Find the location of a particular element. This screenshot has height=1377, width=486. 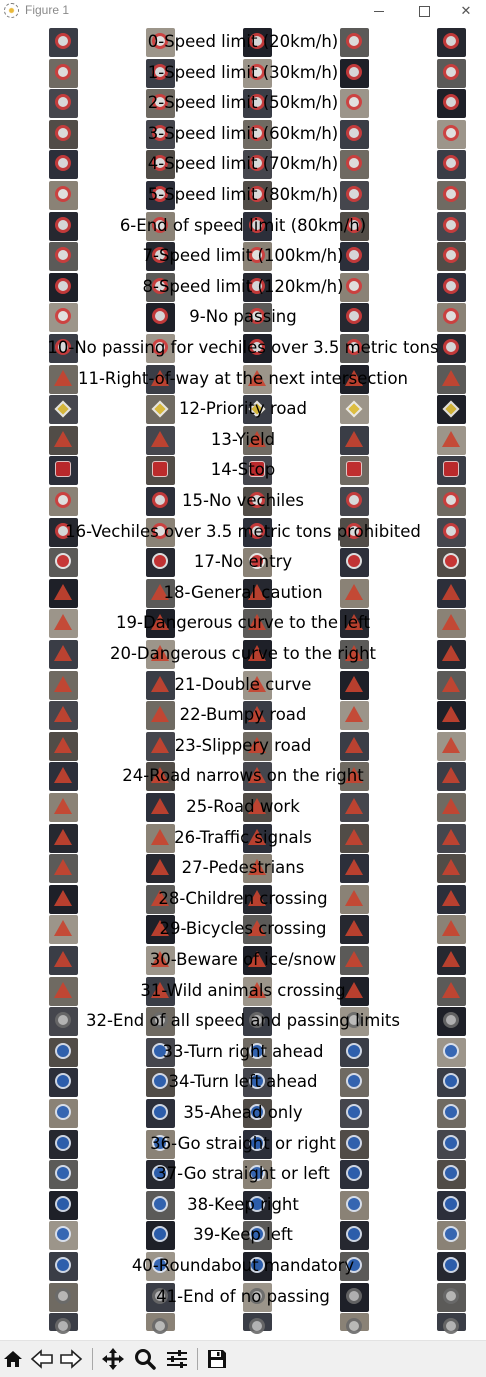

minimize-icon is located at coordinates (379, 11).